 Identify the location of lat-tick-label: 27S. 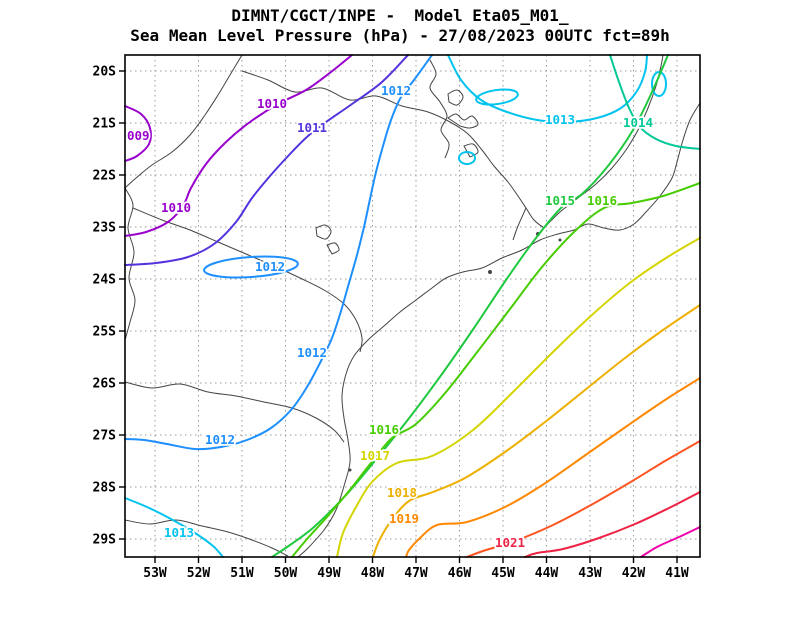
(105, 436).